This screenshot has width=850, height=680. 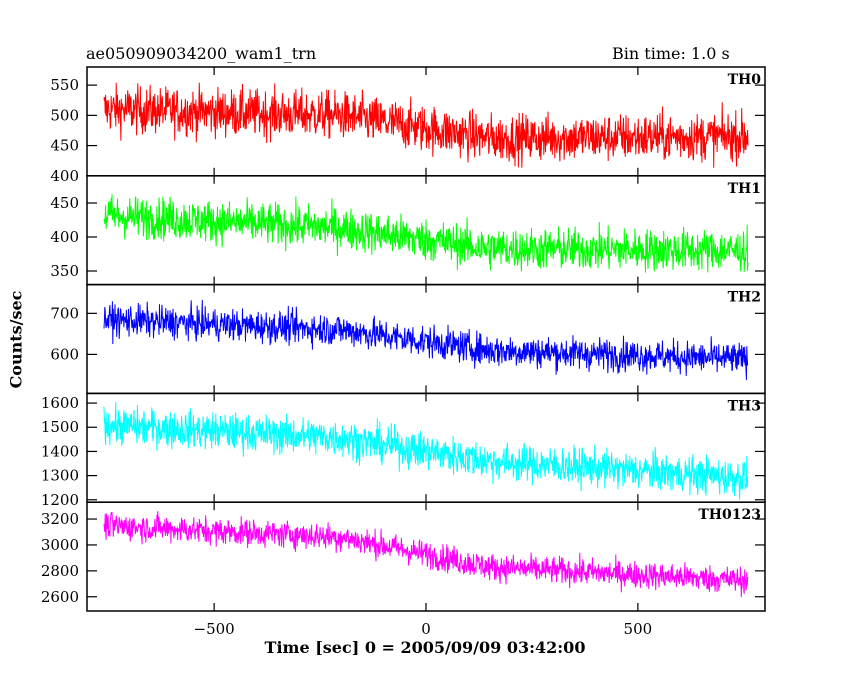 I want to click on y-axis-label: Counts/sec, so click(x=16, y=339).